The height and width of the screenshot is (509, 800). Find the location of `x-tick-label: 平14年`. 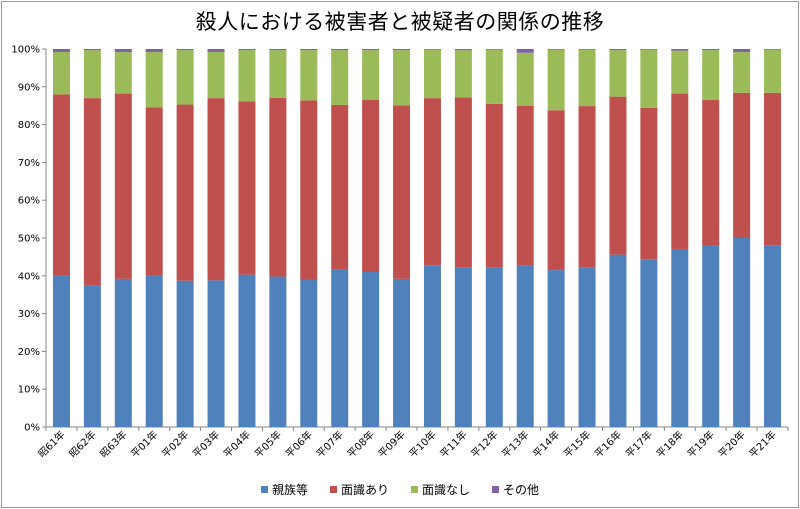

x-tick-label: 平14年 is located at coordinates (546, 444).